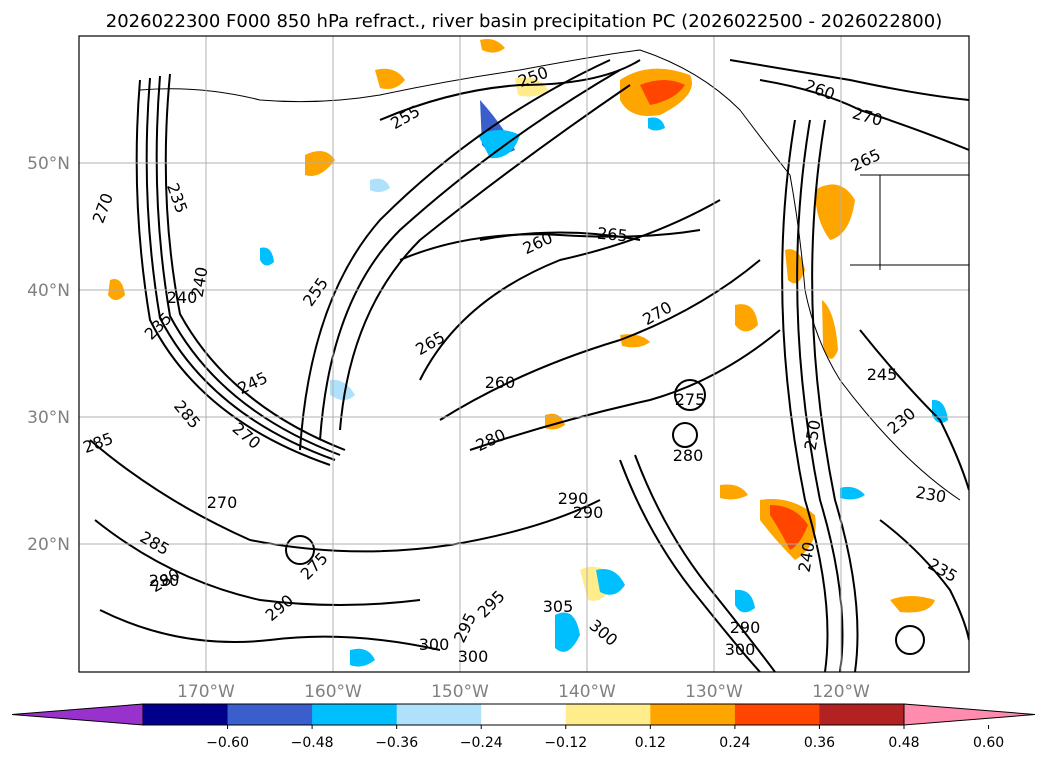  Describe the element at coordinates (650, 743) in the screenshot. I see `colorbar-tick-label: 0.12` at that location.